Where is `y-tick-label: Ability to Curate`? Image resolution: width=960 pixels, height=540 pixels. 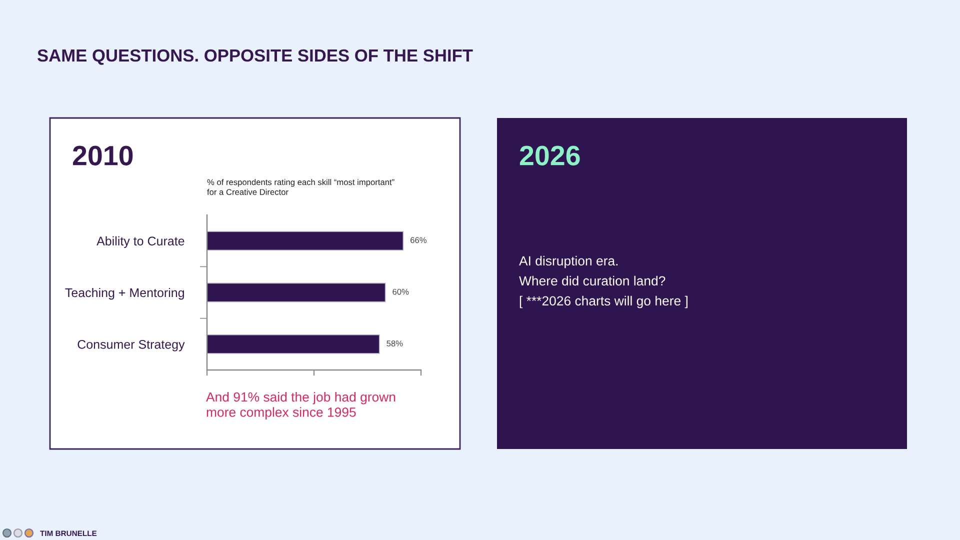 y-tick-label: Ability to Curate is located at coordinates (140, 242).